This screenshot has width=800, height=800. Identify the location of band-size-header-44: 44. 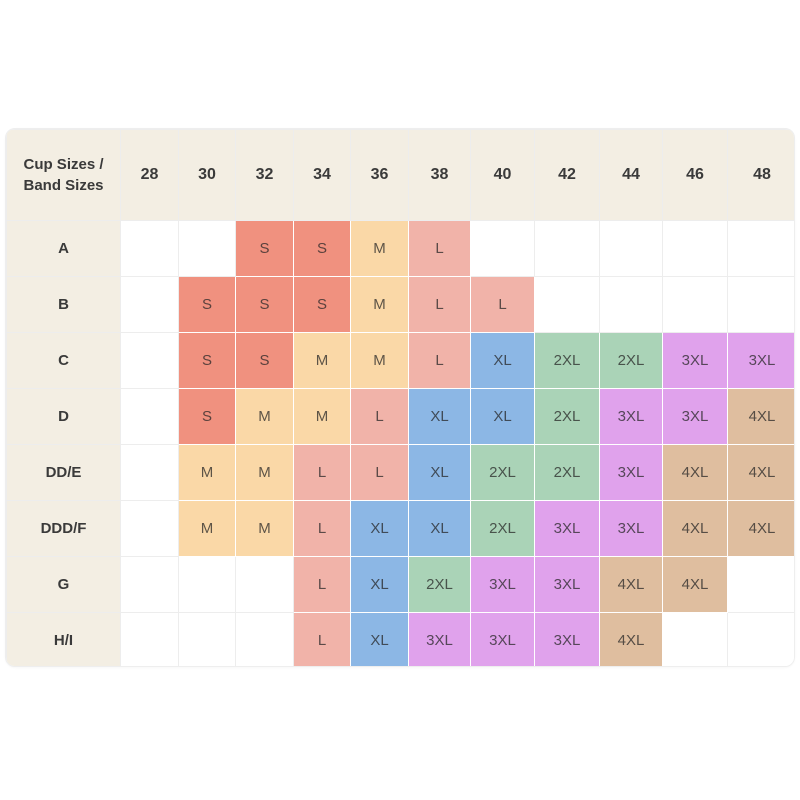
(631, 175).